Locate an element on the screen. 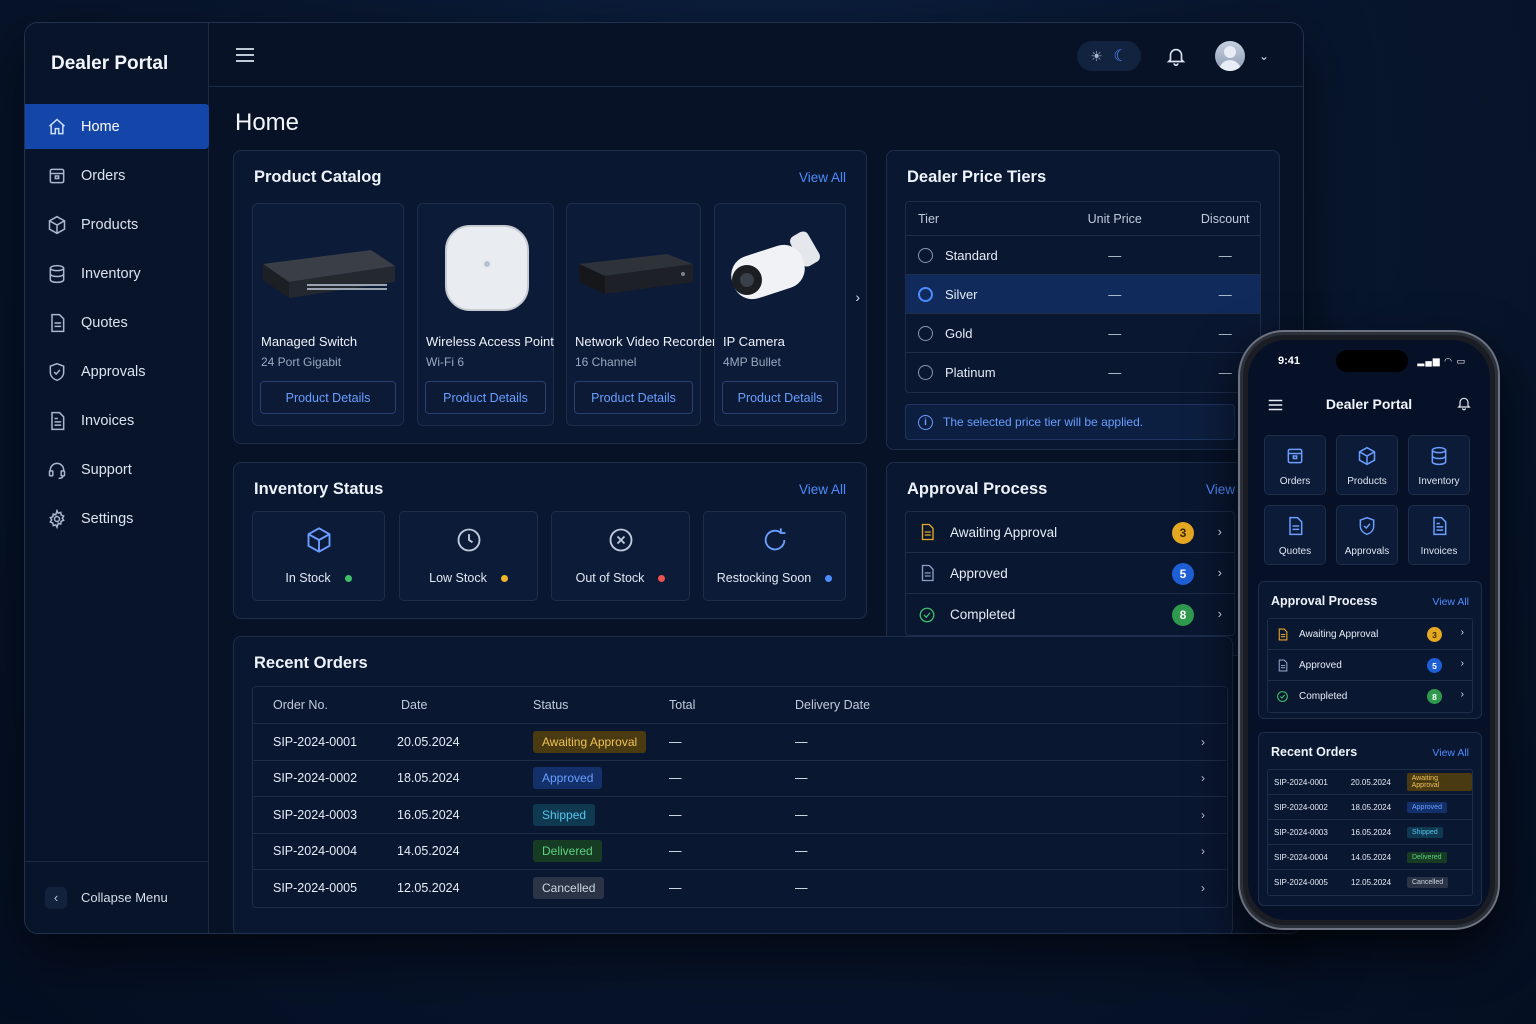 The width and height of the screenshot is (1536, 1024). inventory-tile-restocking-soon: Restocking Soon is located at coordinates (774, 556).